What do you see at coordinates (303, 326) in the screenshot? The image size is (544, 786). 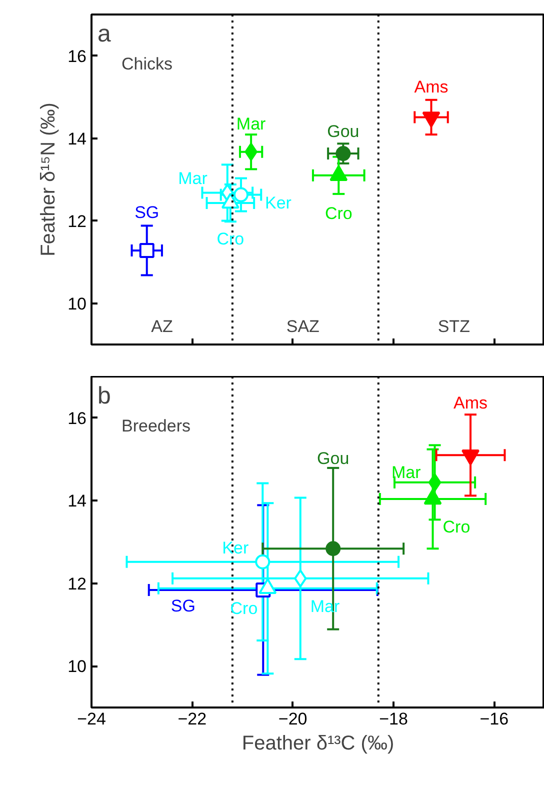 I see `annotation: SAZ` at bounding box center [303, 326].